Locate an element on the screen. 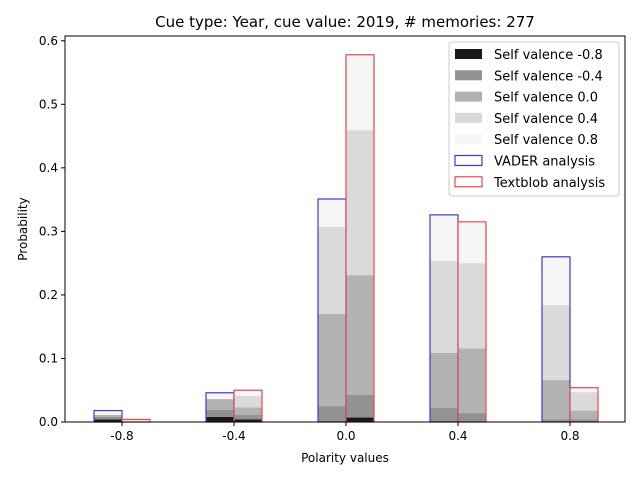  bar-textblob-cat2-valence3 is located at coordinates (360, 203).